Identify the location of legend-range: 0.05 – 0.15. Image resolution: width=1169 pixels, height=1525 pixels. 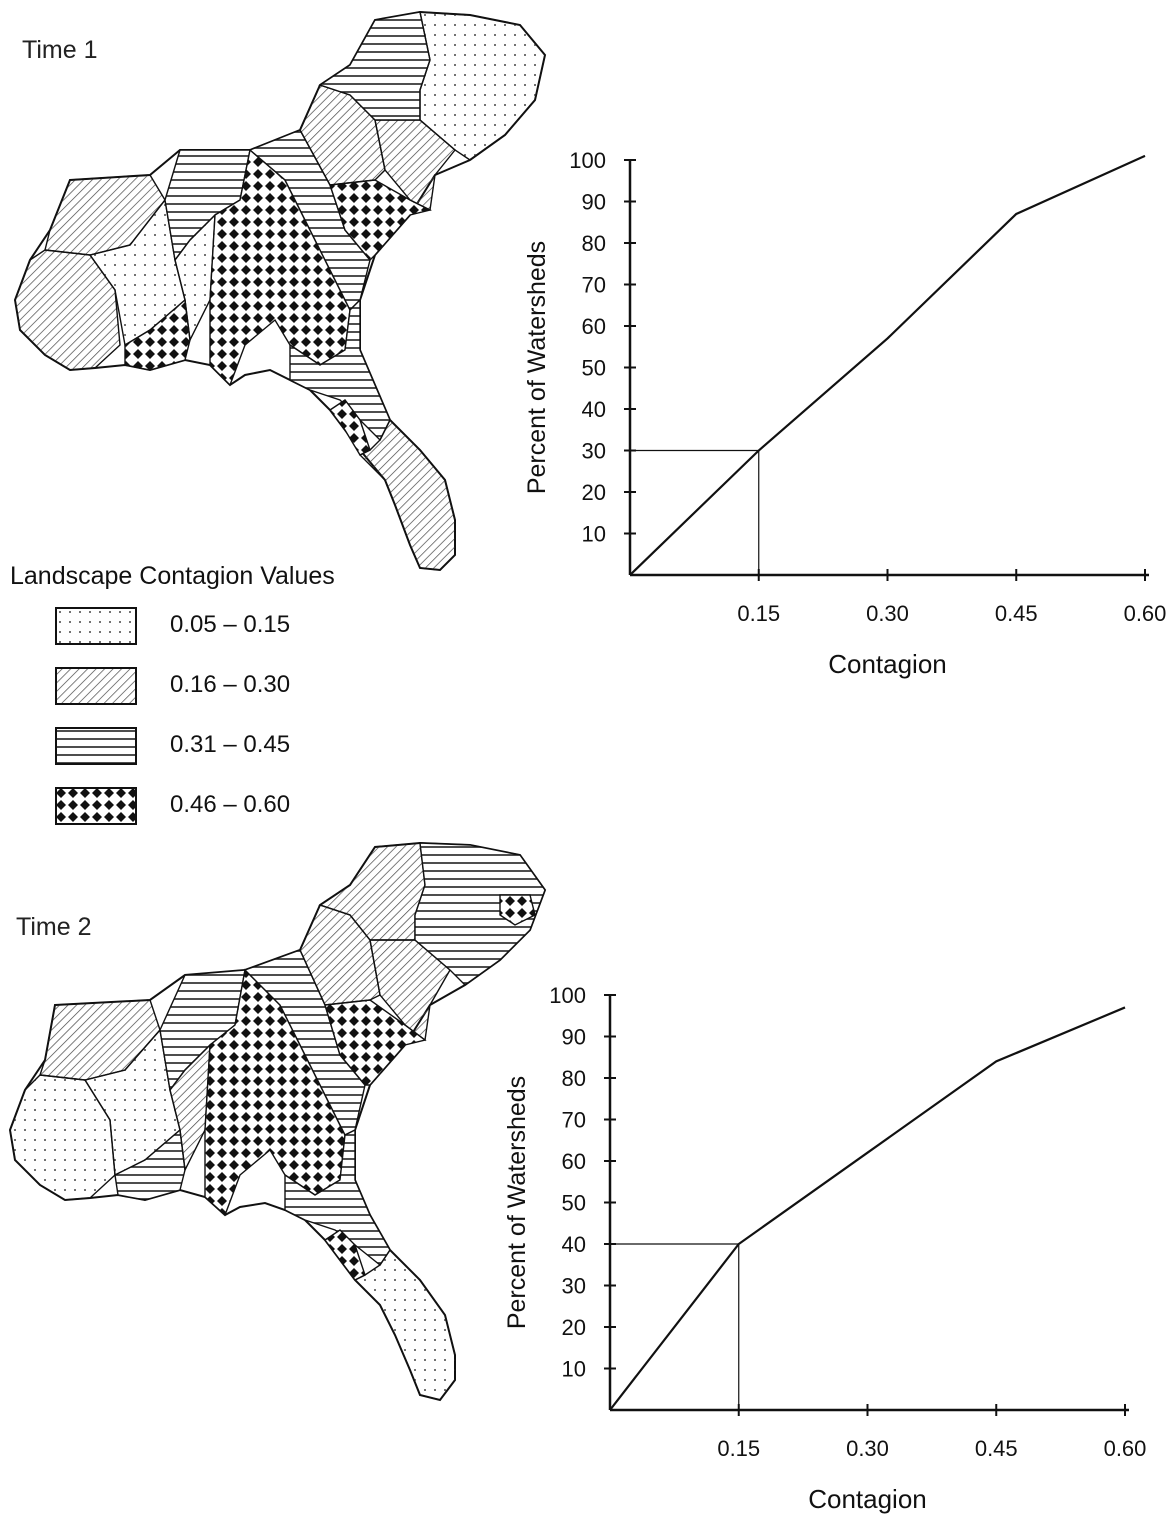
(230, 625).